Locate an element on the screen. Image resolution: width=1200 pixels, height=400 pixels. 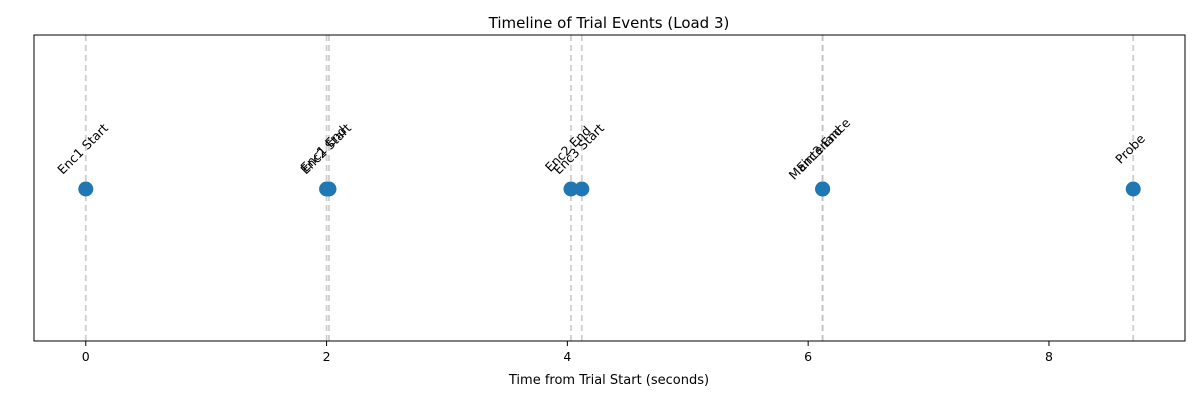
x-axis-ticks: 0 2 4 6 8 is located at coordinates (567, 352).